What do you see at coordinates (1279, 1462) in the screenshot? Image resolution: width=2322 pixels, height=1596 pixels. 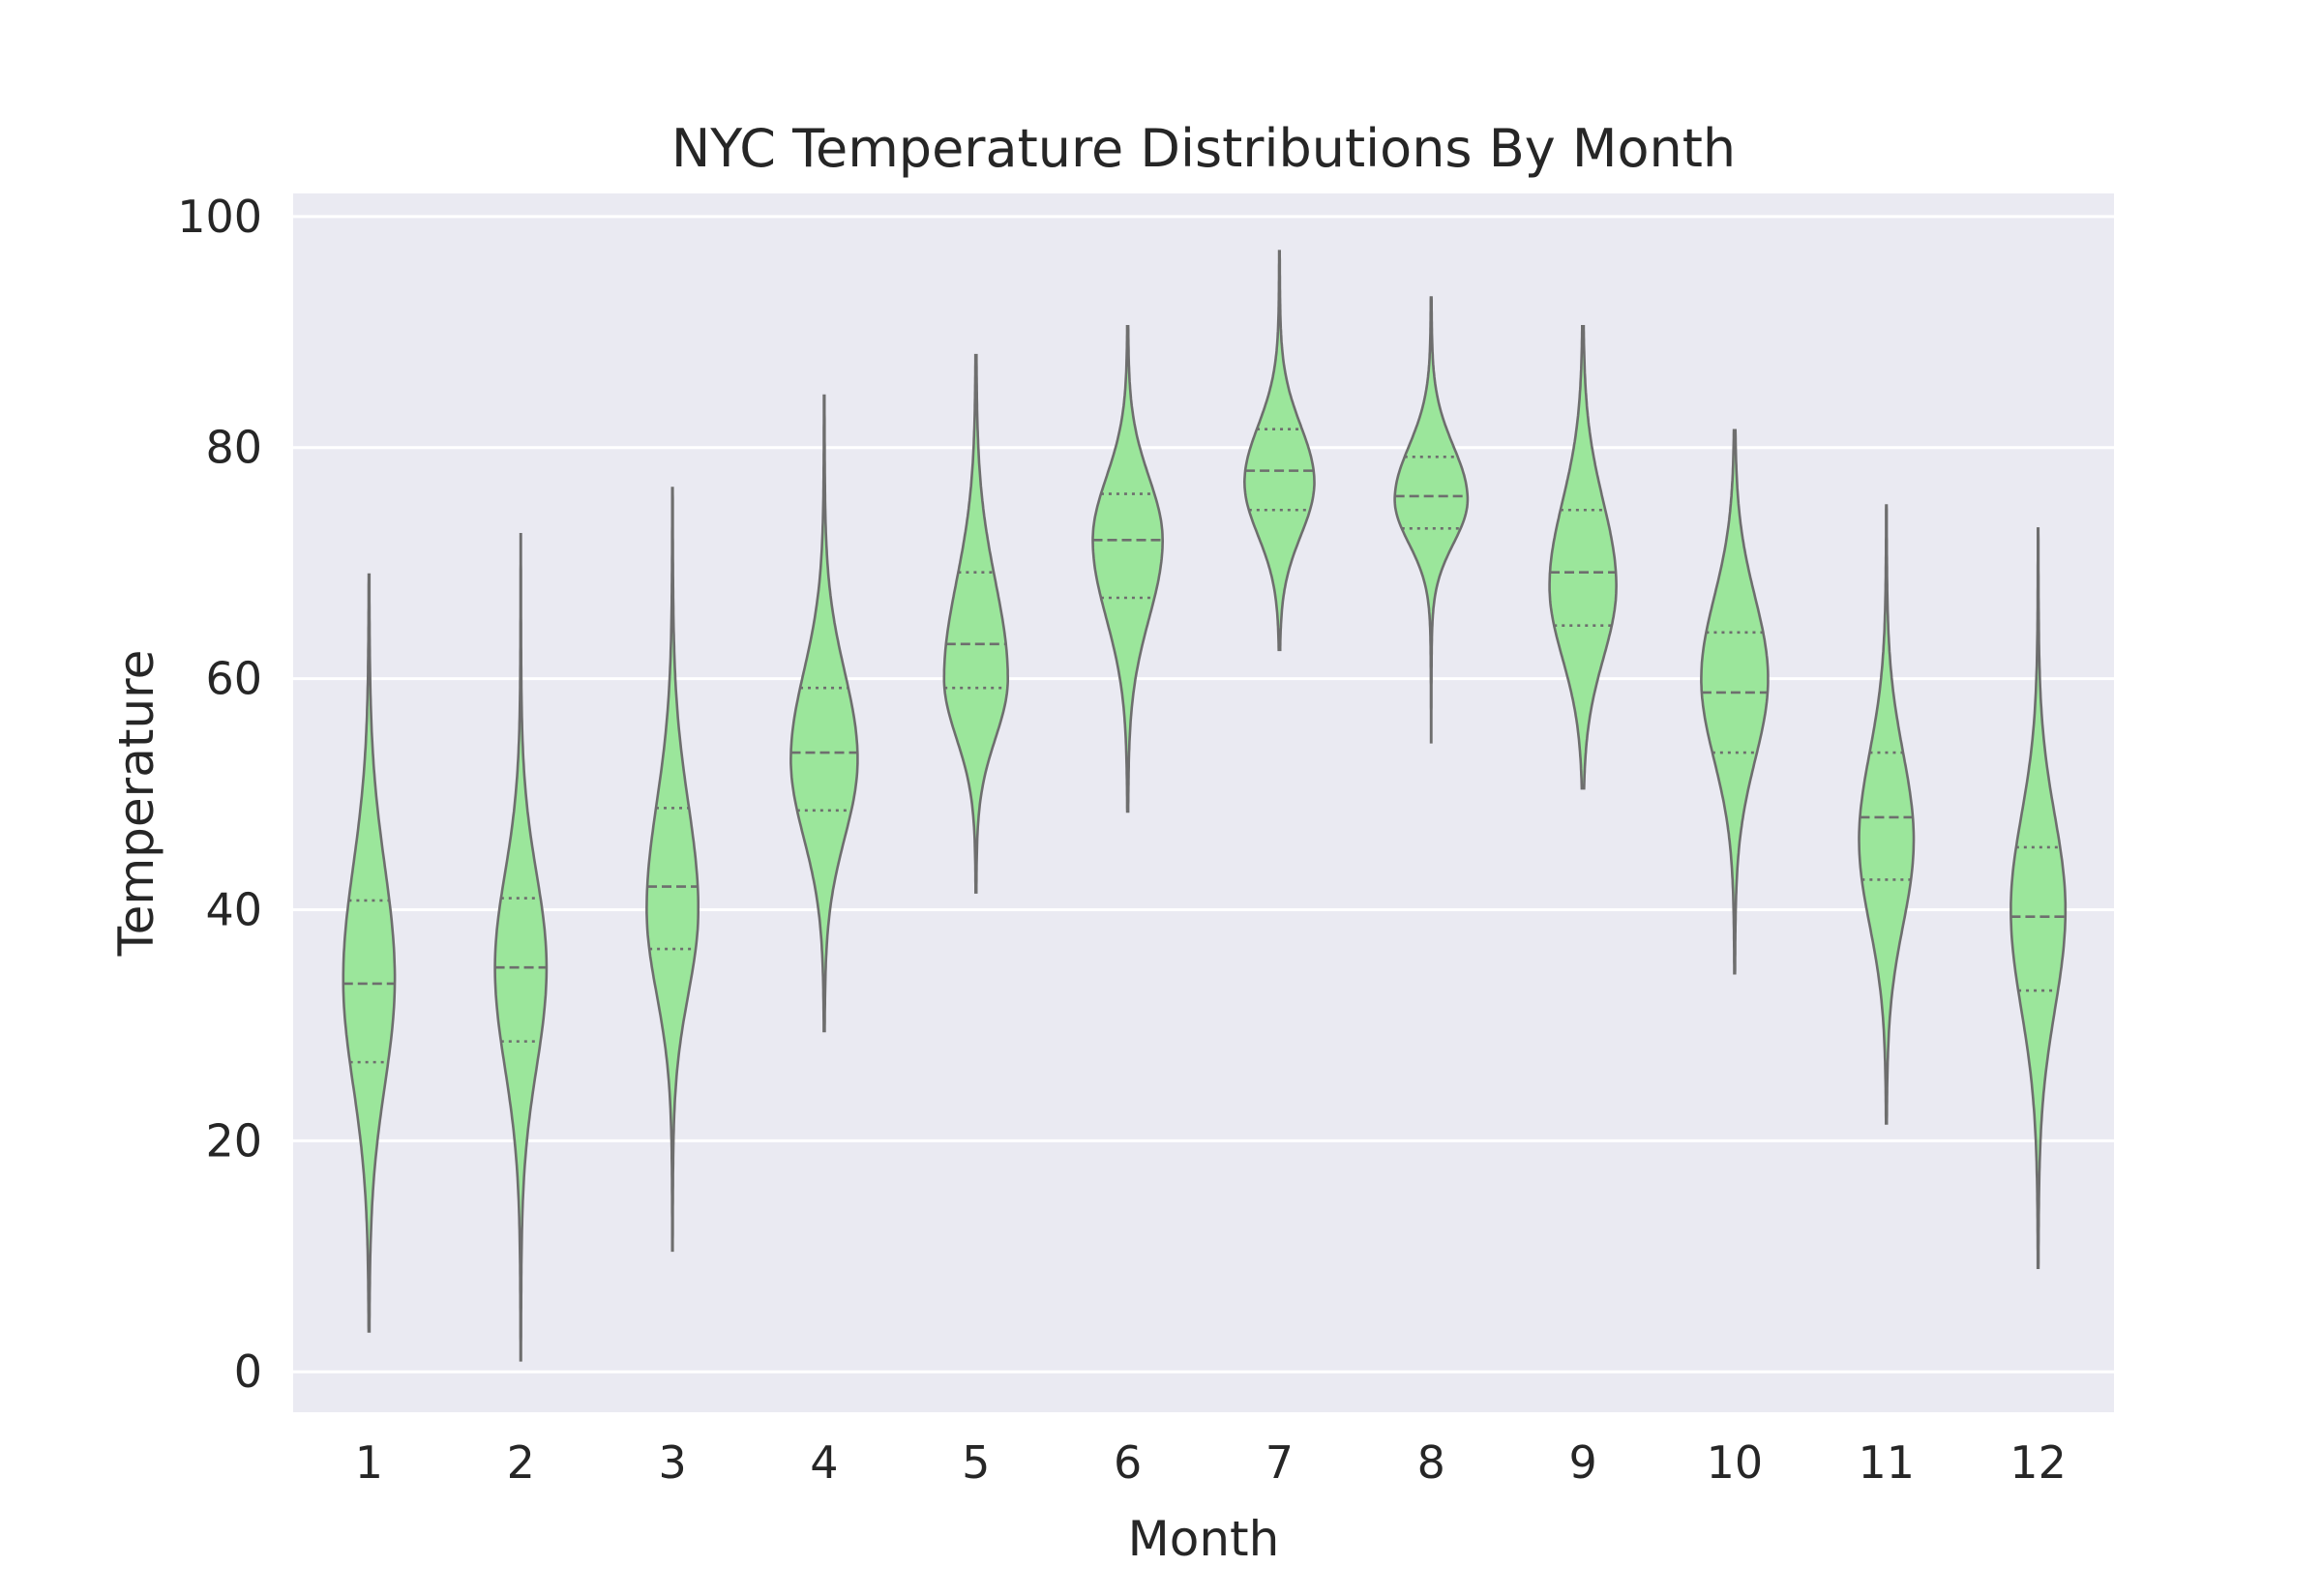 I see `x-tick-label: 7` at bounding box center [1279, 1462].